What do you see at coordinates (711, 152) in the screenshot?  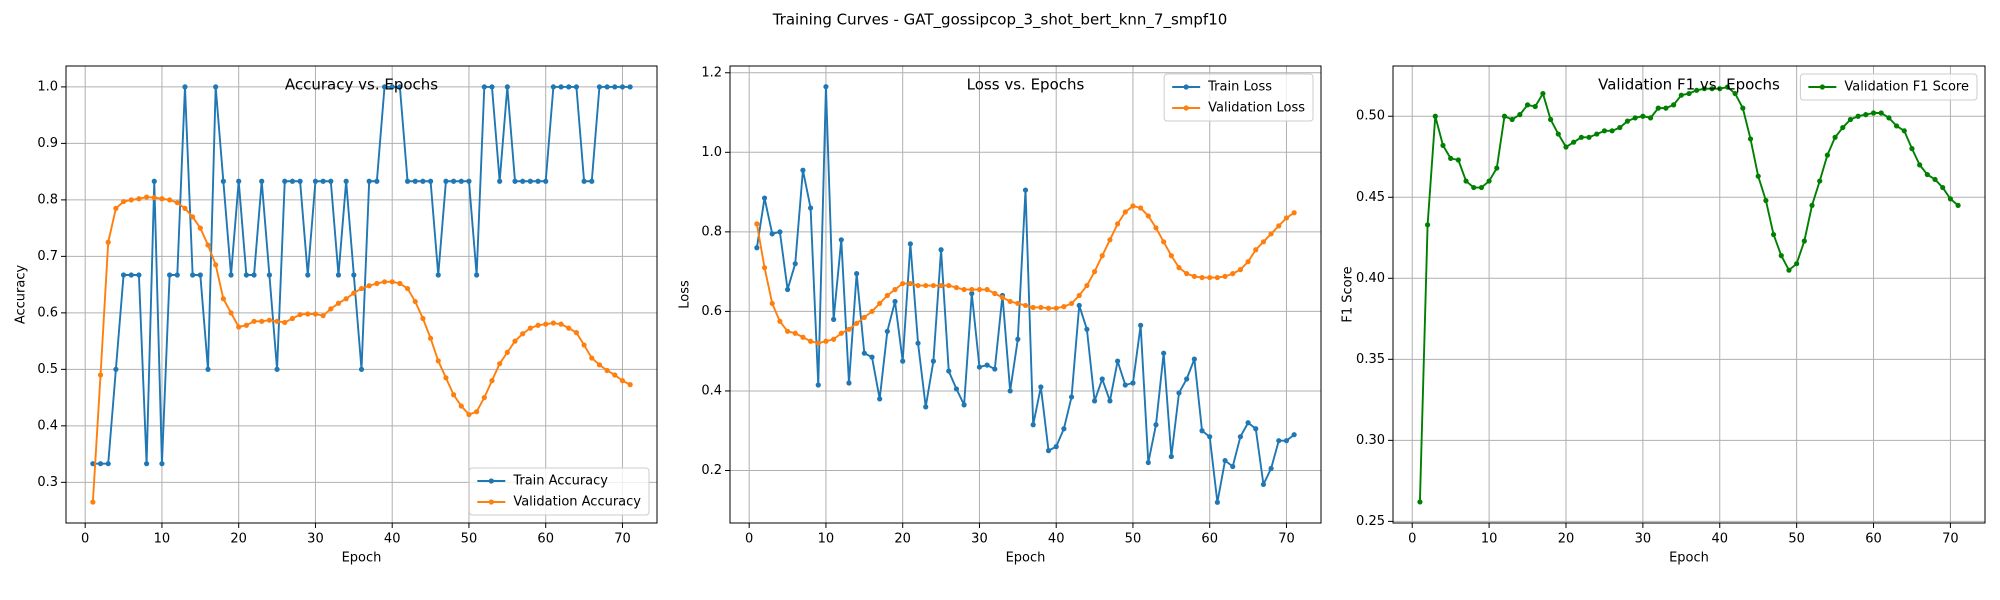 I see `y-tick-label: 1.0` at bounding box center [711, 152].